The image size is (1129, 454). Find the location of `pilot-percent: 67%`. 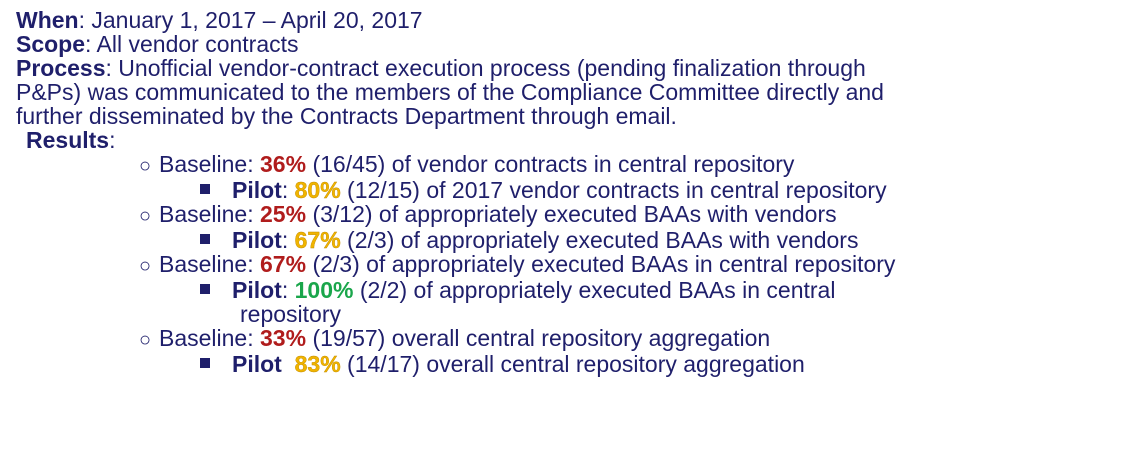

pilot-percent: 67% is located at coordinates (317, 240).